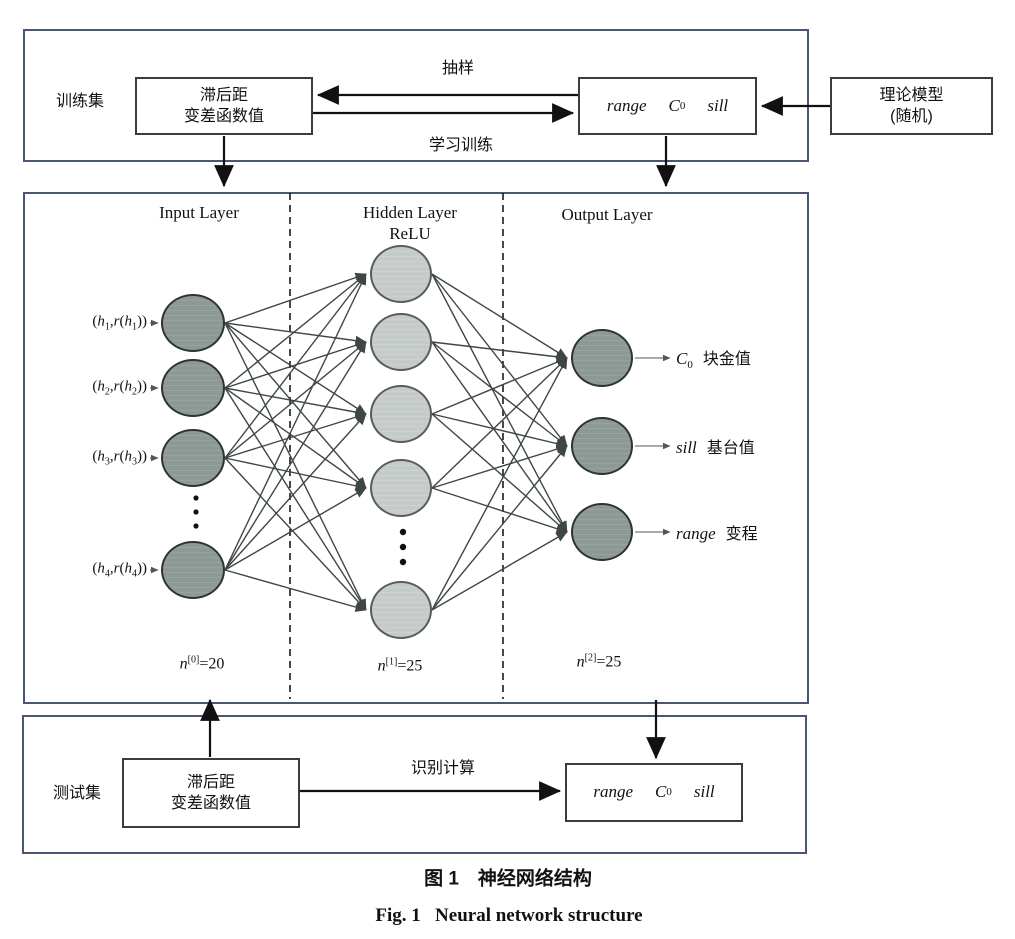  Describe the element at coordinates (223, 95) in the screenshot. I see `lag-box-line1: 滞后距` at that location.